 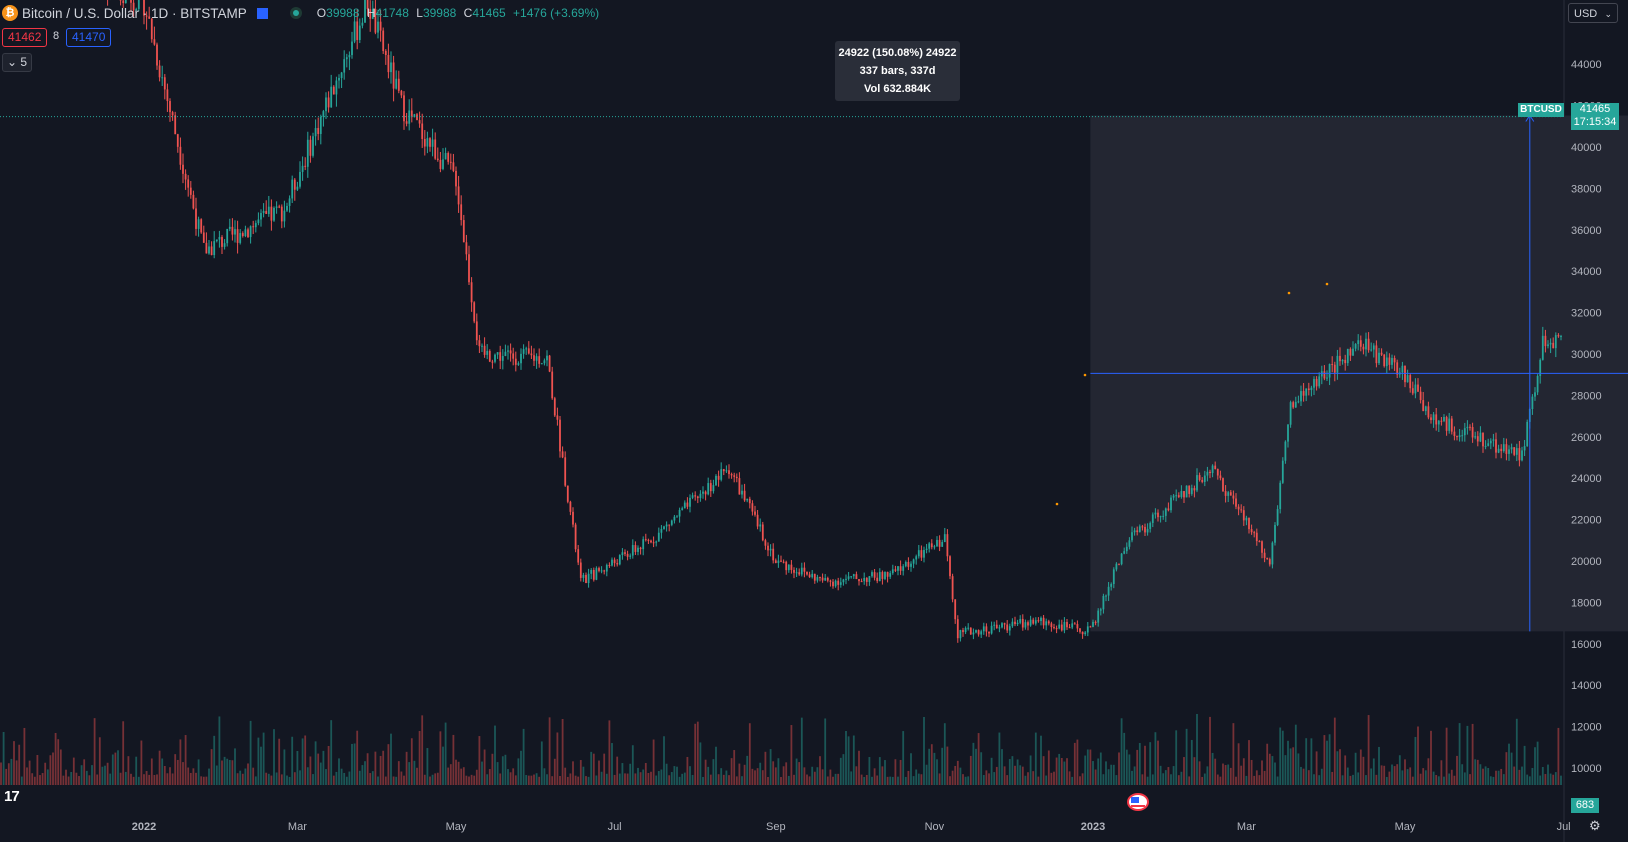 What do you see at coordinates (1593, 13) in the screenshot?
I see `currency-select: USD ⌄` at bounding box center [1593, 13].